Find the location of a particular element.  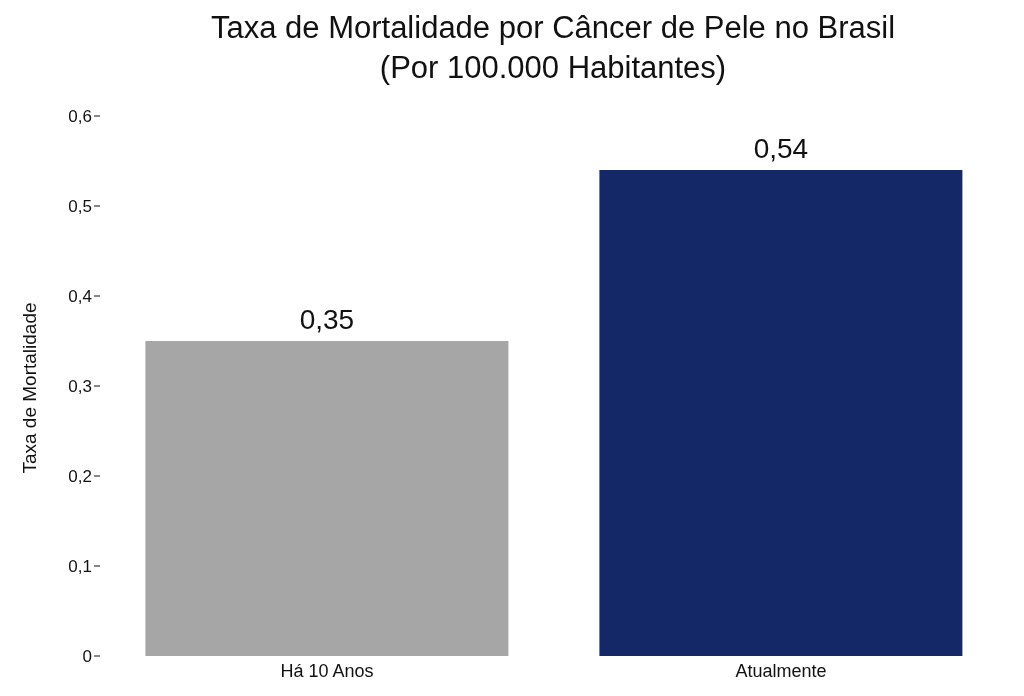

chart-title: Taxa de Mortalidade por Câncer de Pele no Brasil (Por 100.000 Habitantes) is located at coordinates (553, 48).